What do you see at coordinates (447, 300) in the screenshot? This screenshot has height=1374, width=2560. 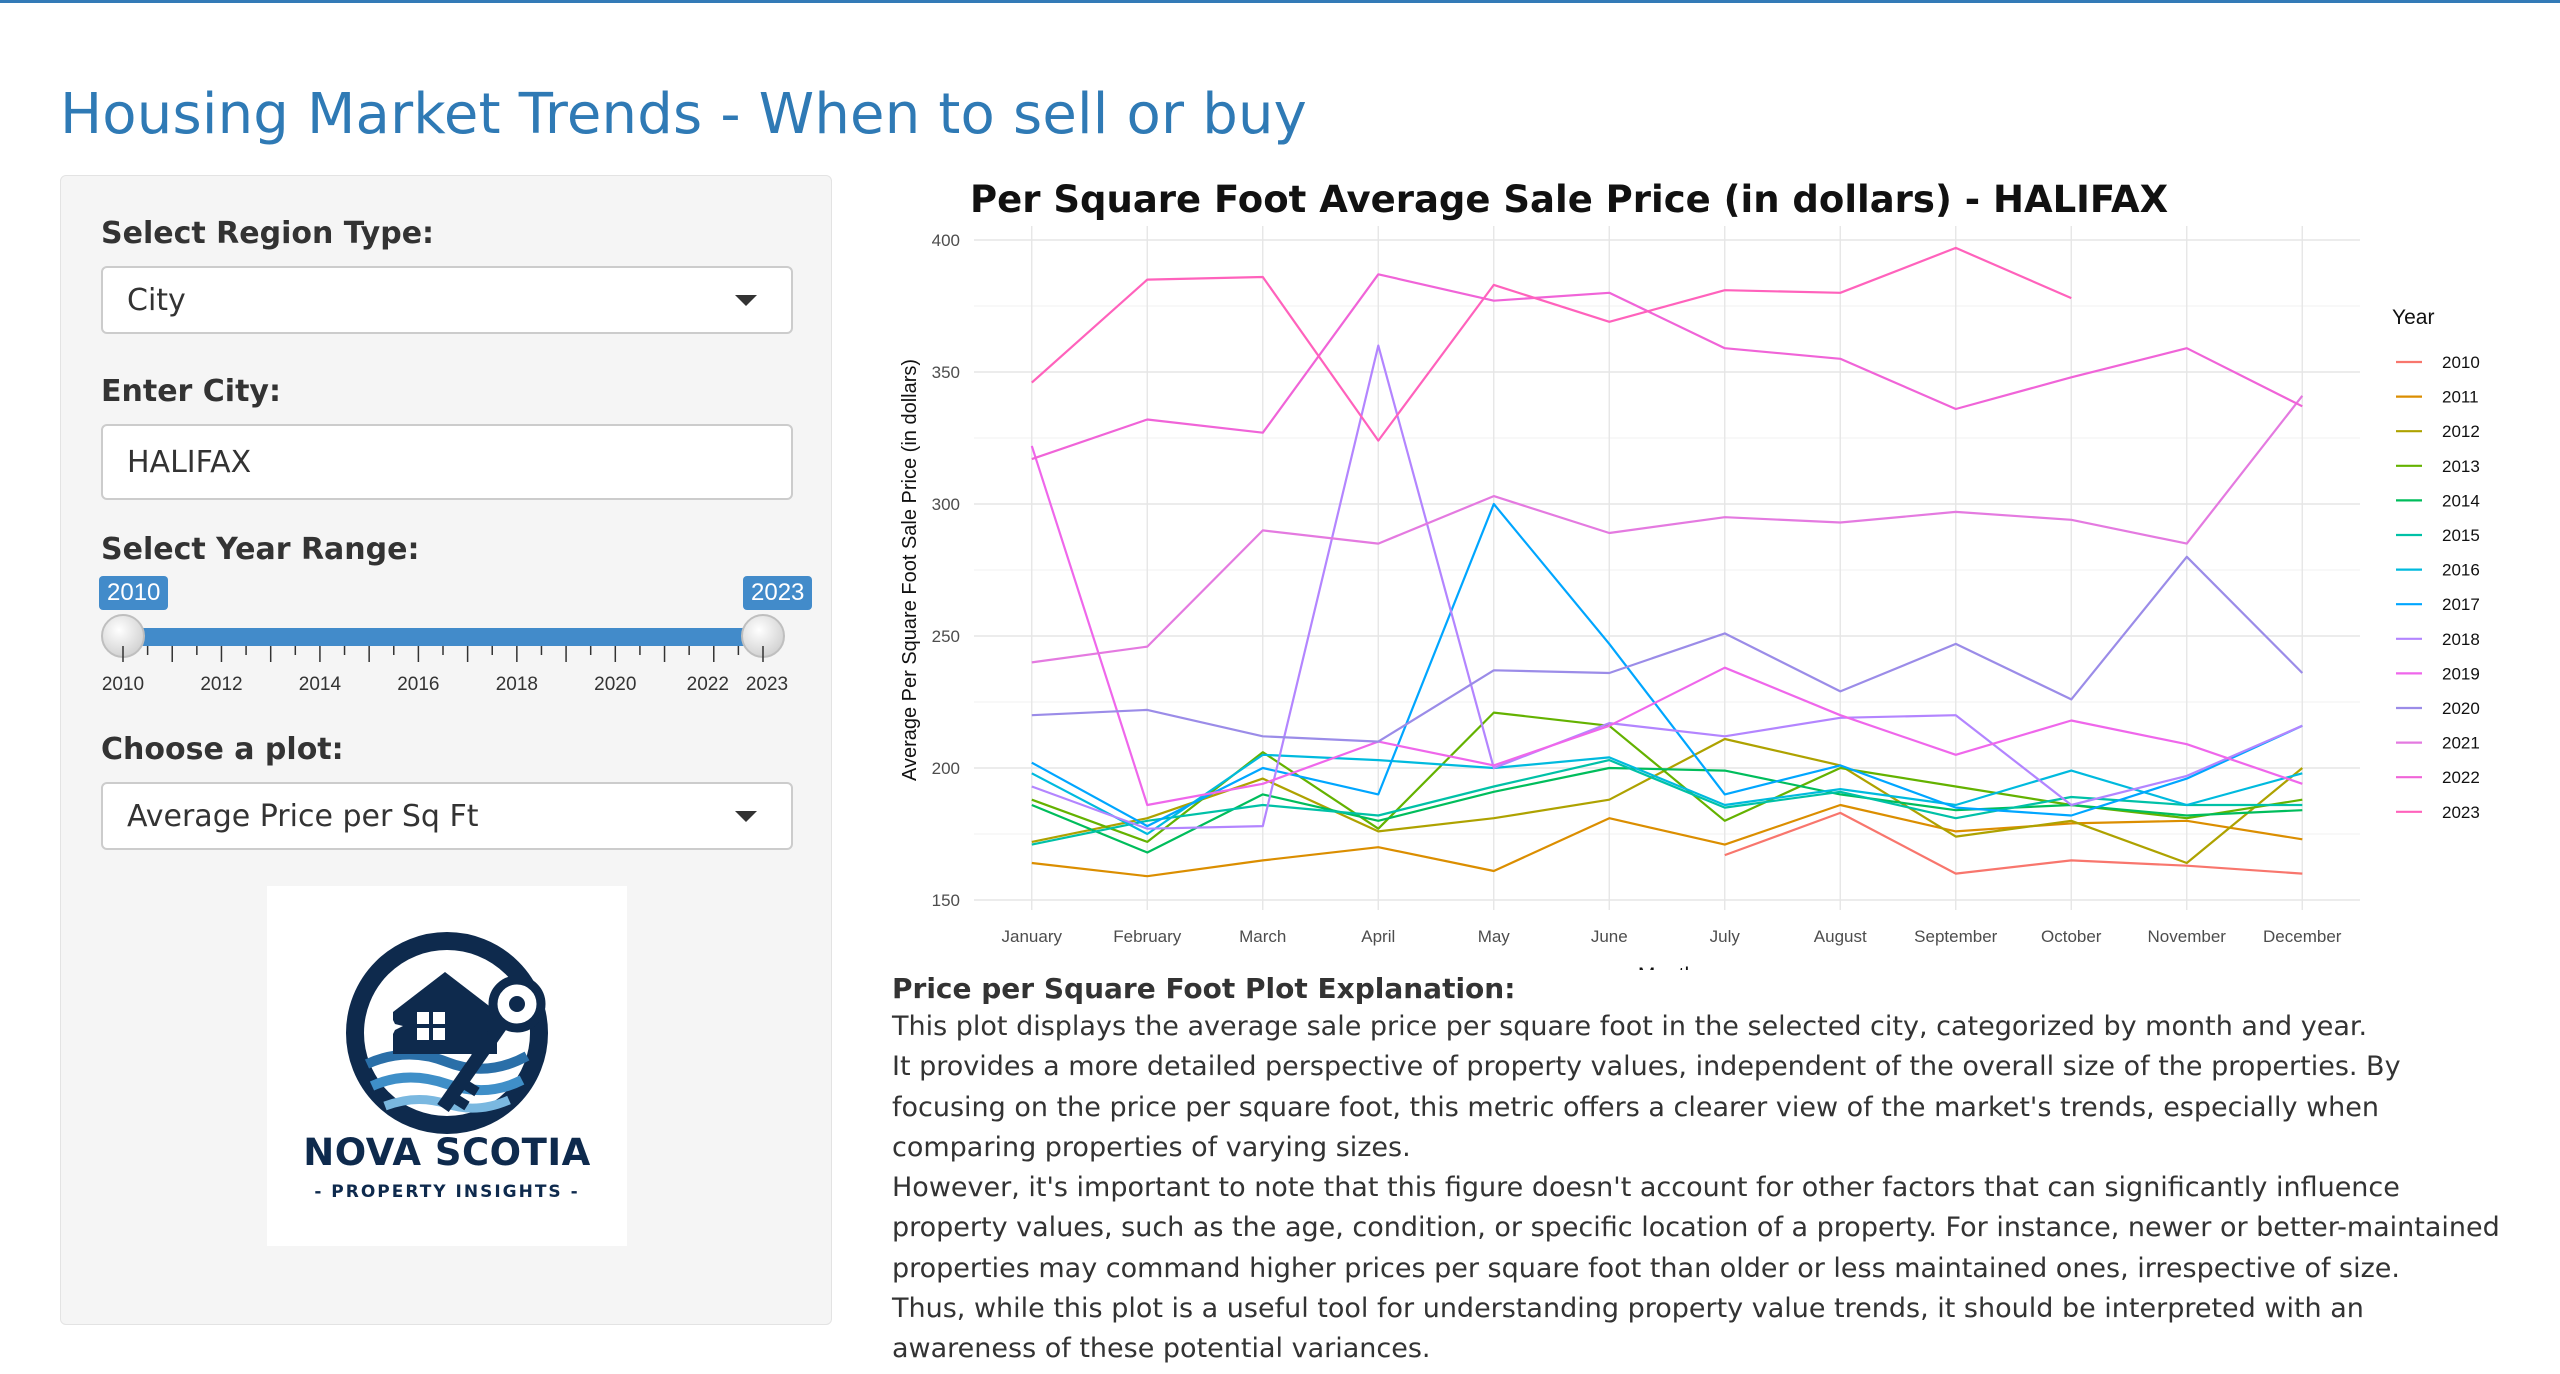 I see `region-type-select: City` at bounding box center [447, 300].